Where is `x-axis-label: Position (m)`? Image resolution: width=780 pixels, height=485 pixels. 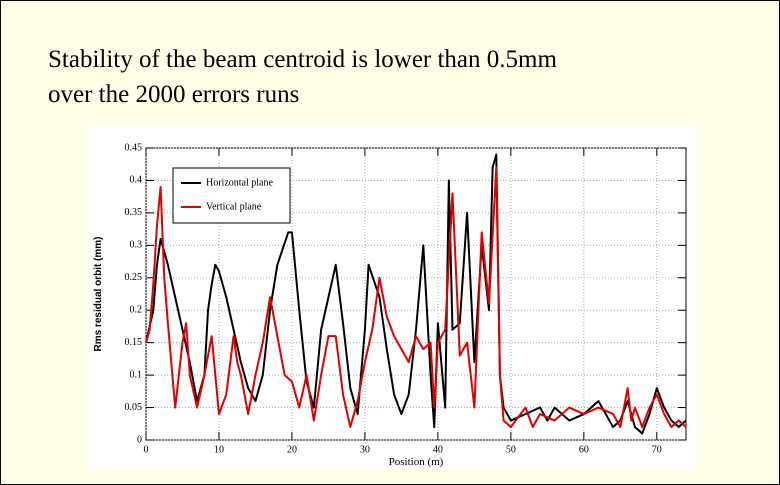 x-axis-label: Position (m) is located at coordinates (416, 462).